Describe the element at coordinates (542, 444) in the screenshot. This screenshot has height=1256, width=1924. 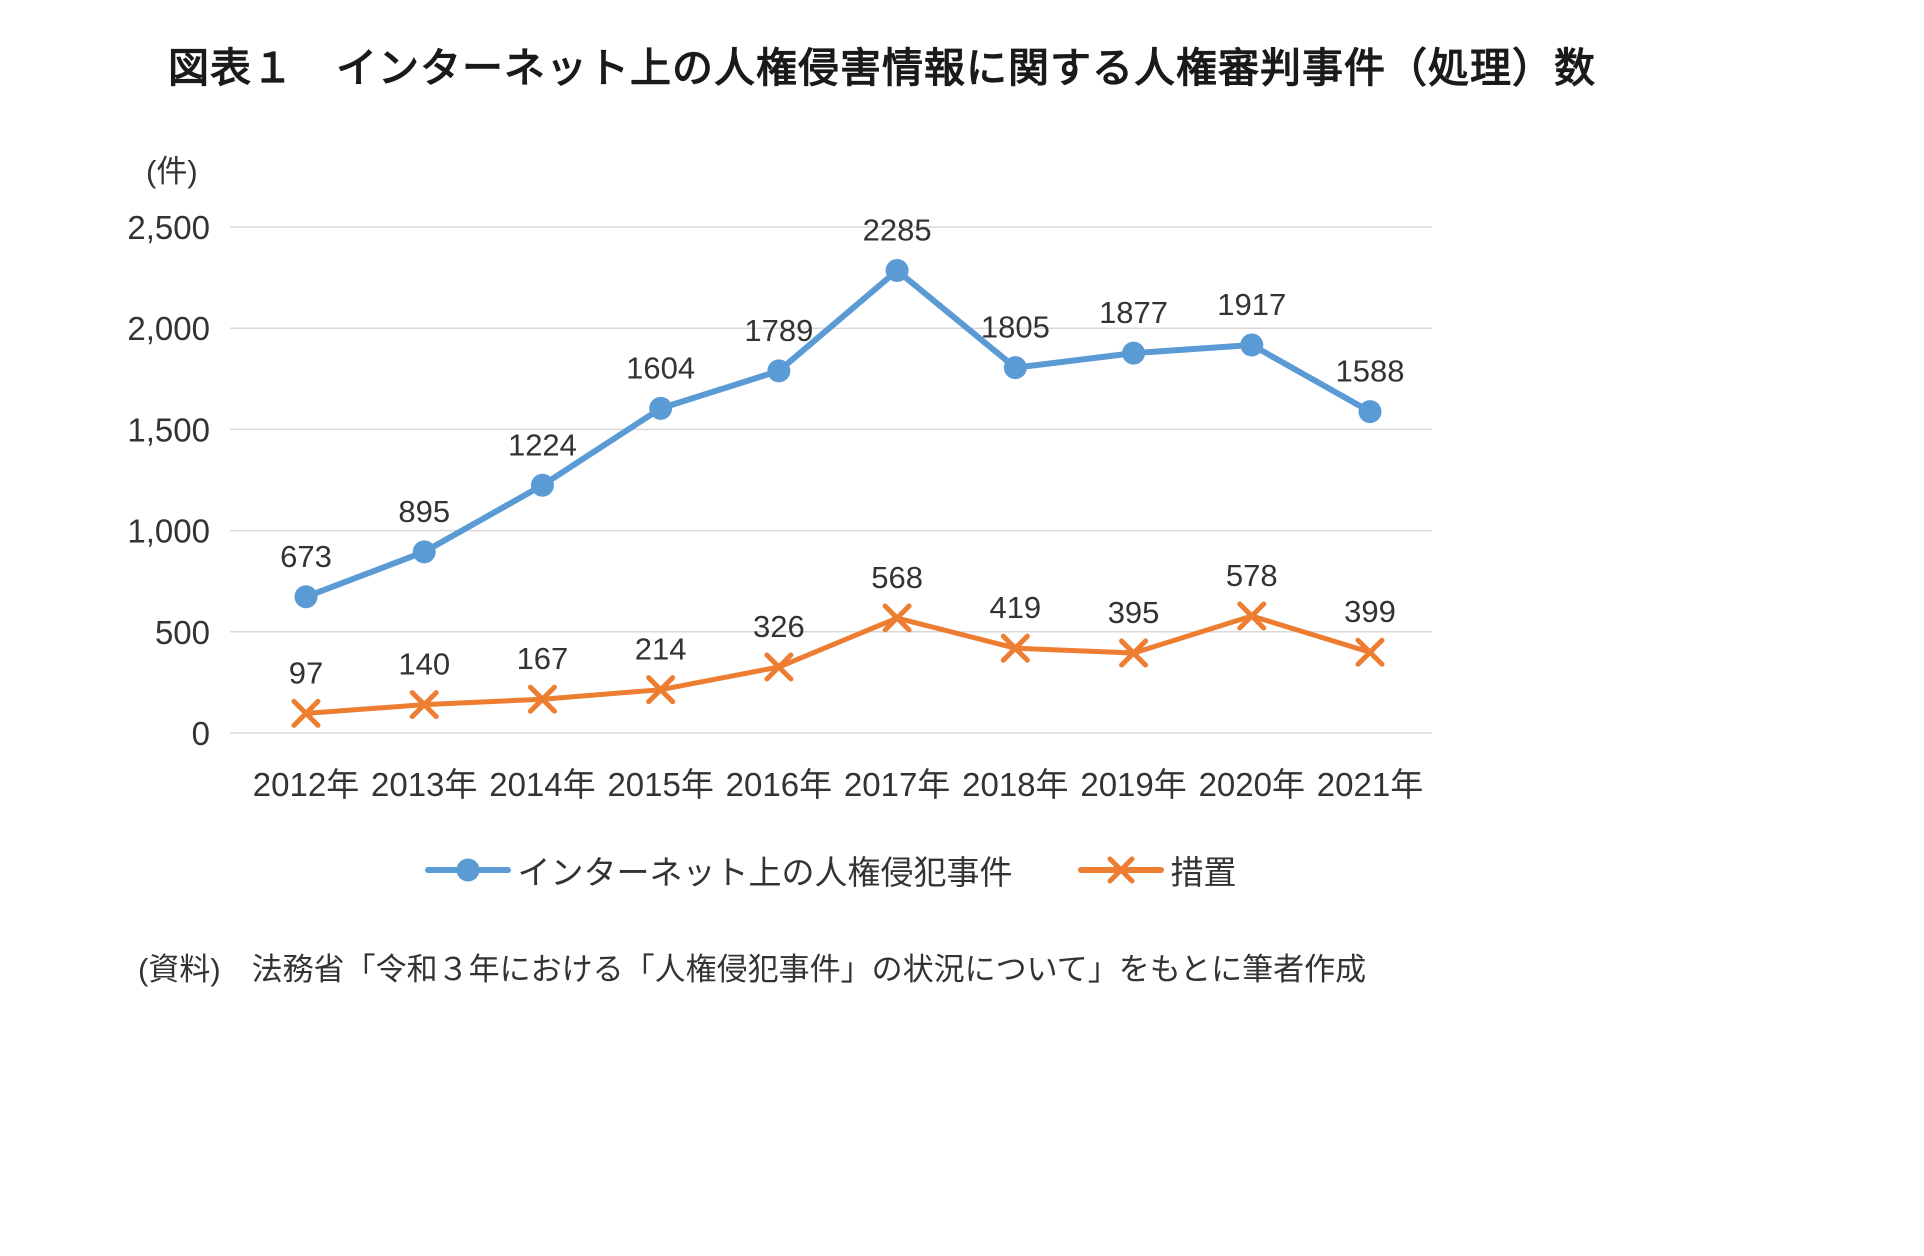
I see `svg-text: 1224` at that location.